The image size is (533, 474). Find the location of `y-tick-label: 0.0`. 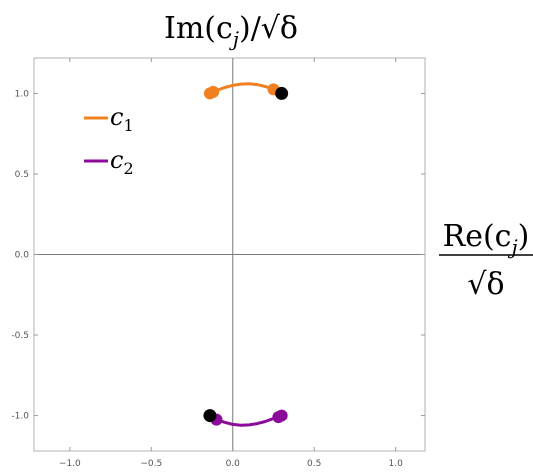

y-tick-label: 0.0 is located at coordinates (22, 256).